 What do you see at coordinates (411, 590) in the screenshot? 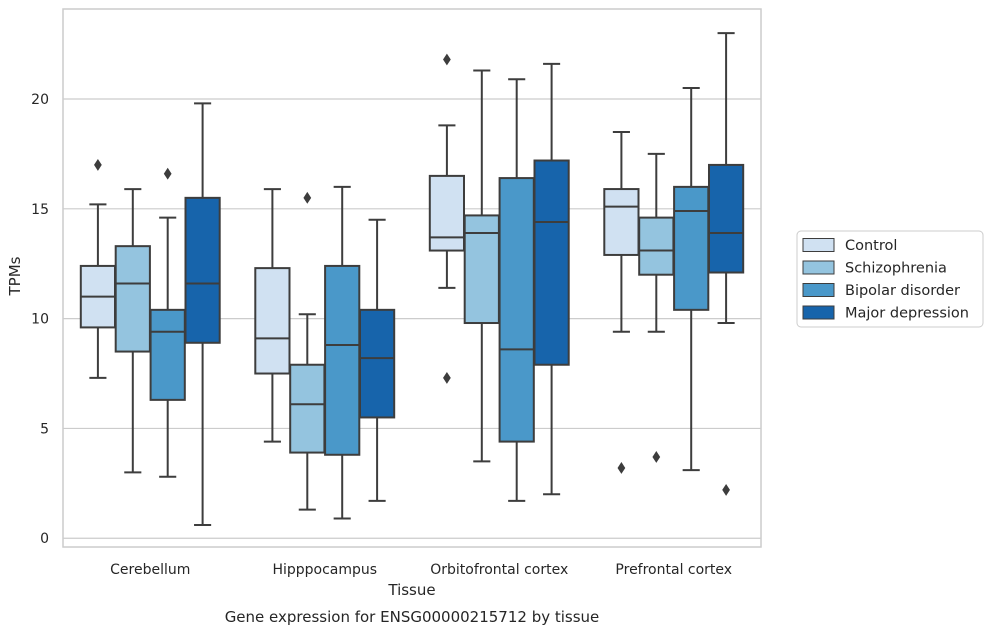
I see `x-axis-title: Tissue` at bounding box center [411, 590].